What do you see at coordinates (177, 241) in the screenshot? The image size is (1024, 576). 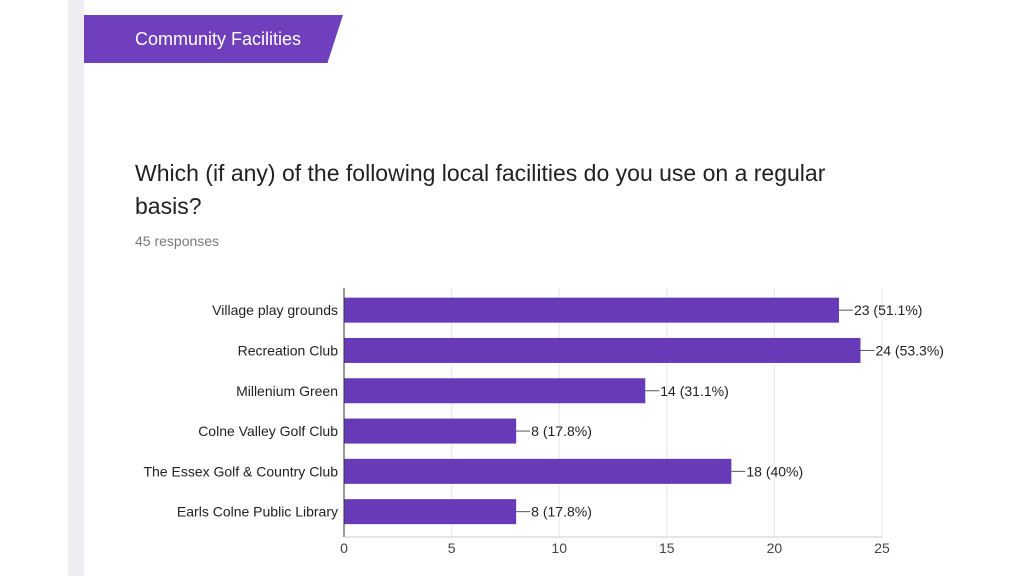 I see `response-count: 45 responses` at bounding box center [177, 241].